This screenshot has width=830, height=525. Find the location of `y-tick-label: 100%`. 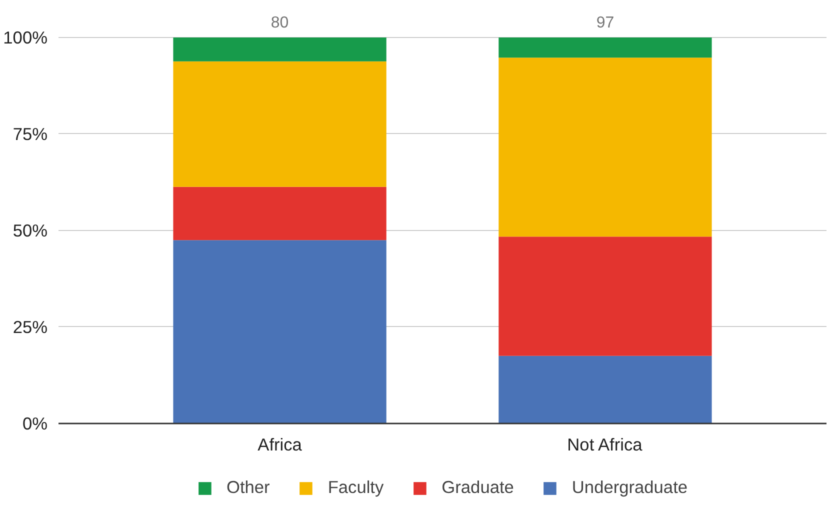

y-tick-label: 100% is located at coordinates (25, 38).